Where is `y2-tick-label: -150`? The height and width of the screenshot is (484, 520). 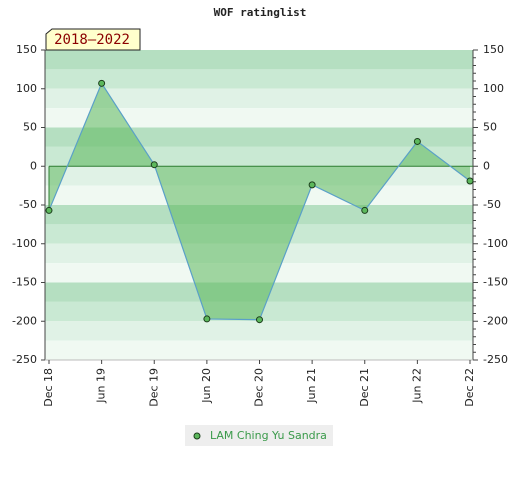 y2-tick-label: -150 is located at coordinates (495, 282).